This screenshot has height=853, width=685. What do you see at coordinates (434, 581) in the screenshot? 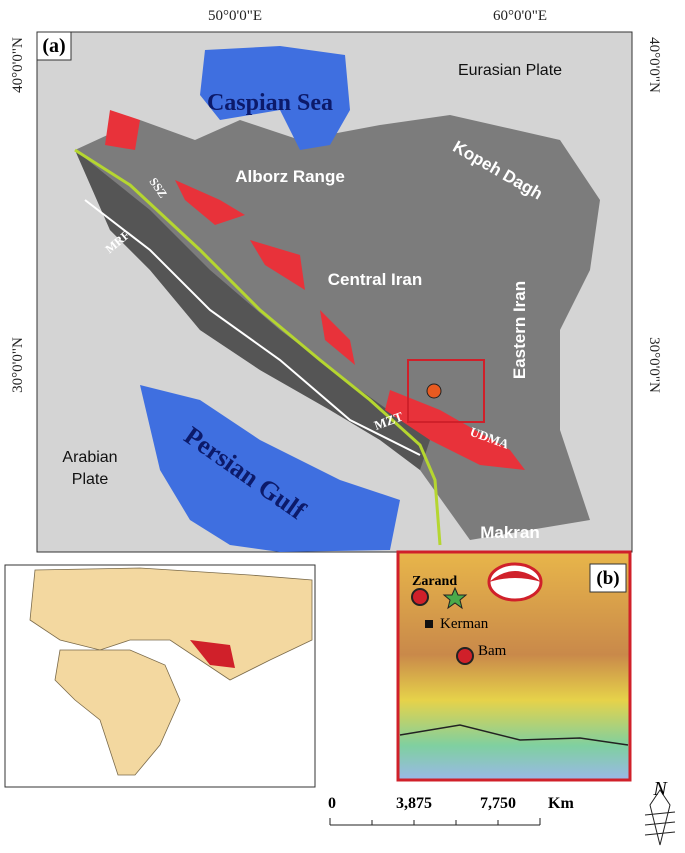
I see `place-label: Zarand` at bounding box center [434, 581].